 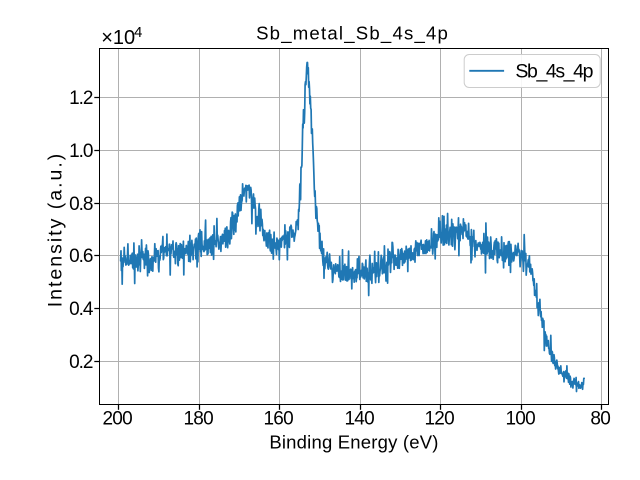 What do you see at coordinates (279, 418) in the screenshot?
I see `svg-text: 160` at bounding box center [279, 418].